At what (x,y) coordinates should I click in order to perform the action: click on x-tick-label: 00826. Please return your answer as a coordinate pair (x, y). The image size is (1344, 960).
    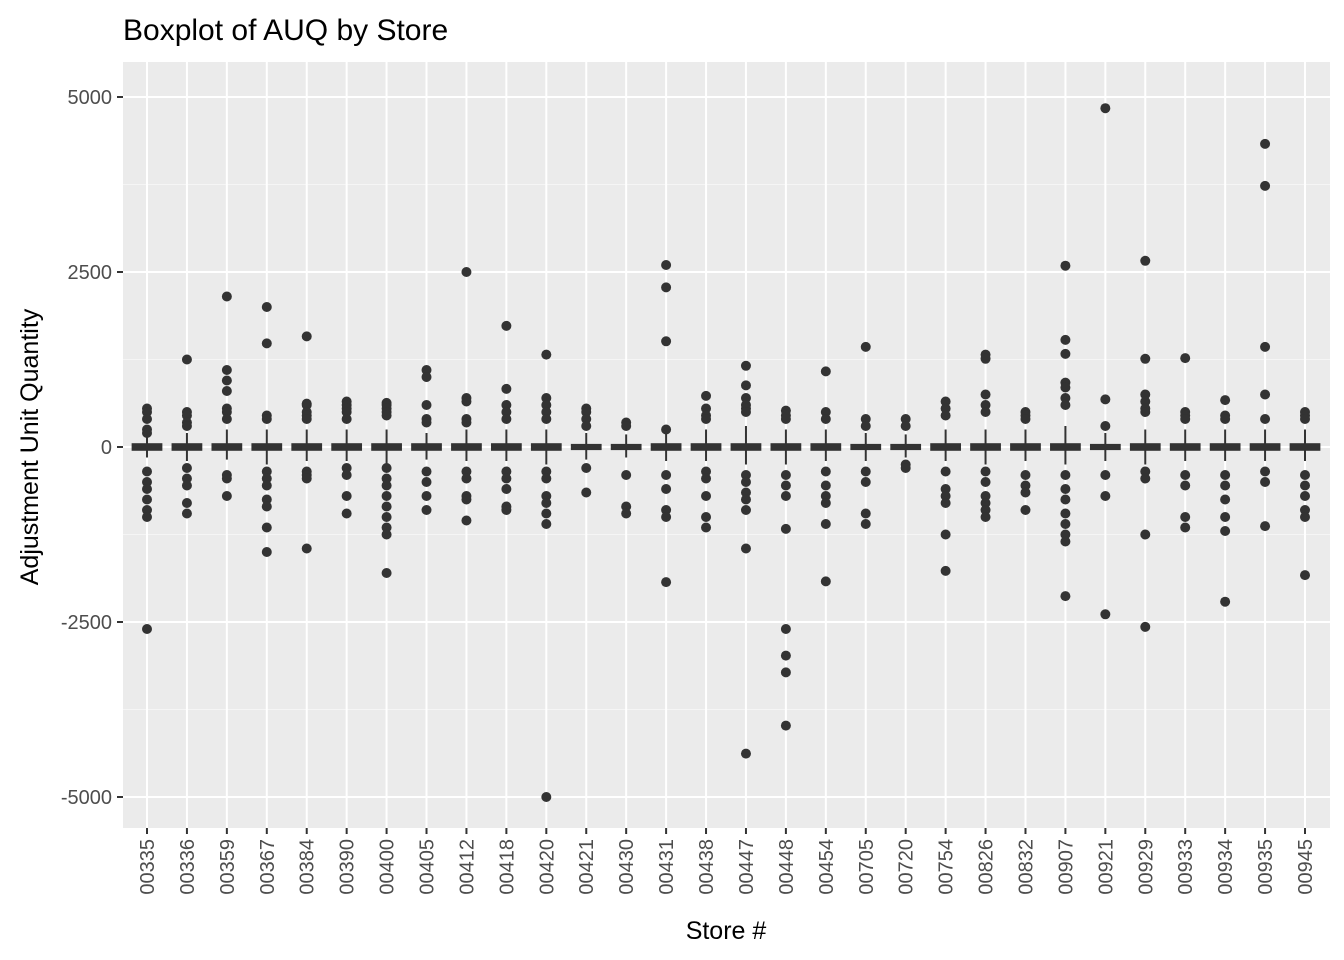
    Looking at the image, I should click on (987, 867).